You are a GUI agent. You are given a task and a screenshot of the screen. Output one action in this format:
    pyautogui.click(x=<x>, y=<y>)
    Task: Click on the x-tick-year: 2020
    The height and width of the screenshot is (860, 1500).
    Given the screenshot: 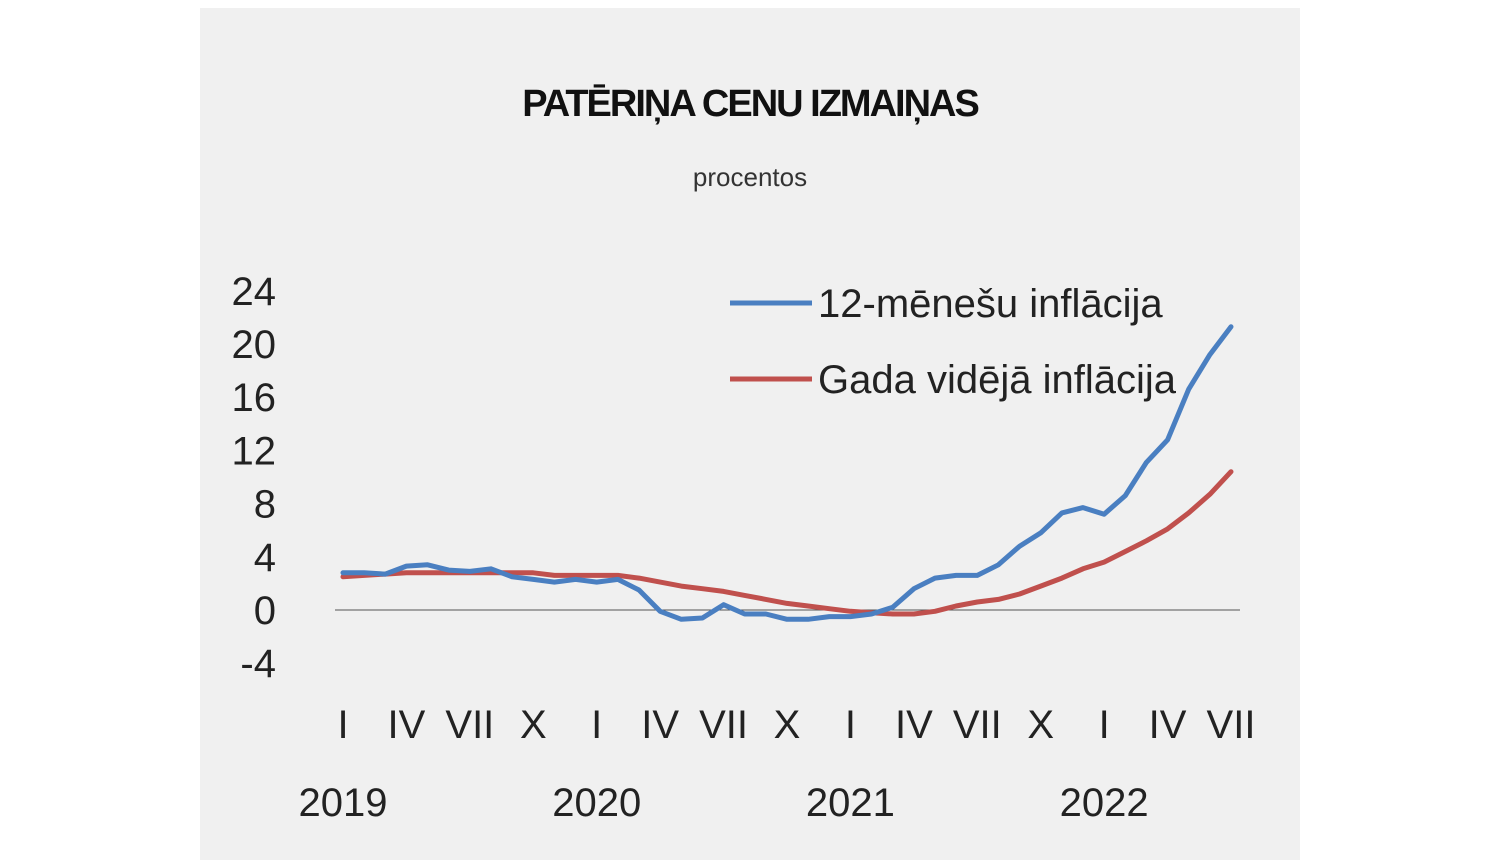 What is the action you would take?
    pyautogui.click(x=596, y=803)
    